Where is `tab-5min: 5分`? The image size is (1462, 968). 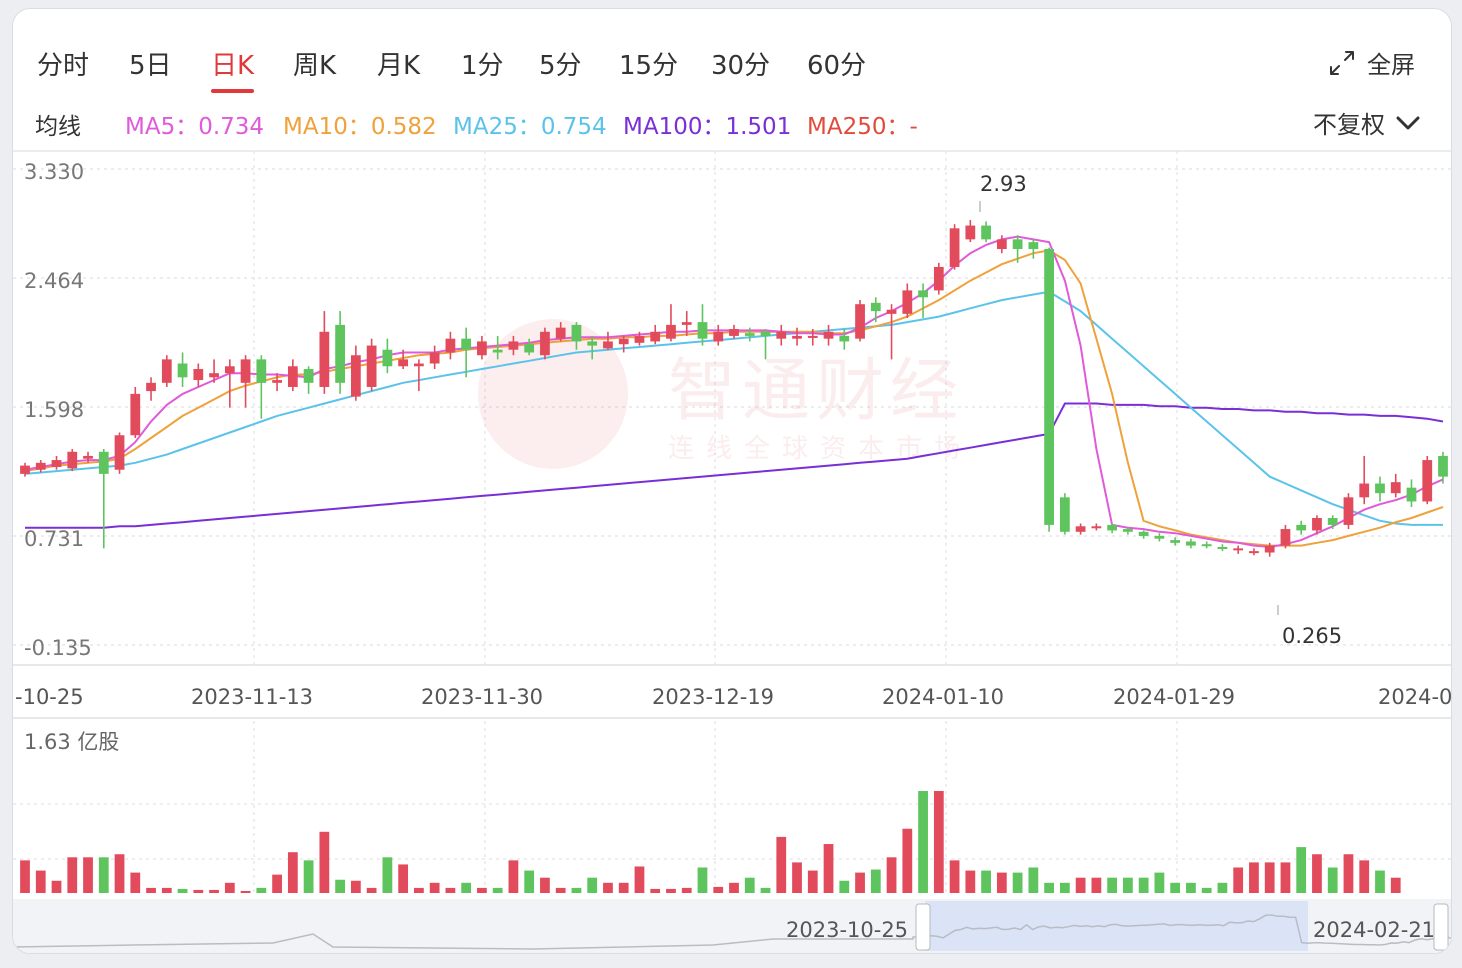 tab-5min: 5分 is located at coordinates (560, 66).